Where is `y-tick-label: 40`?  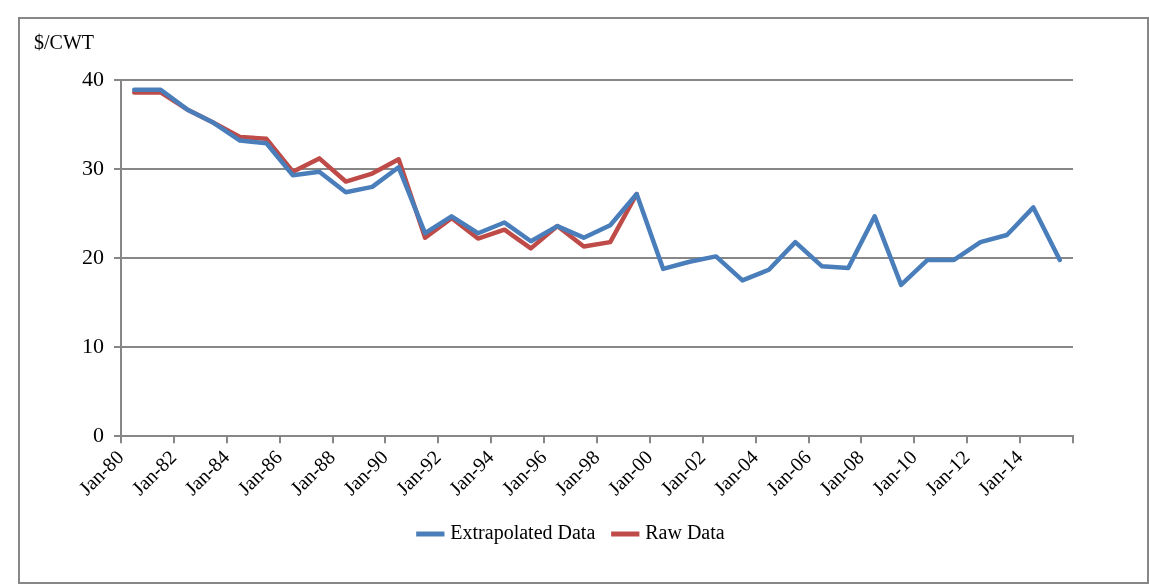 y-tick-label: 40 is located at coordinates (93, 78).